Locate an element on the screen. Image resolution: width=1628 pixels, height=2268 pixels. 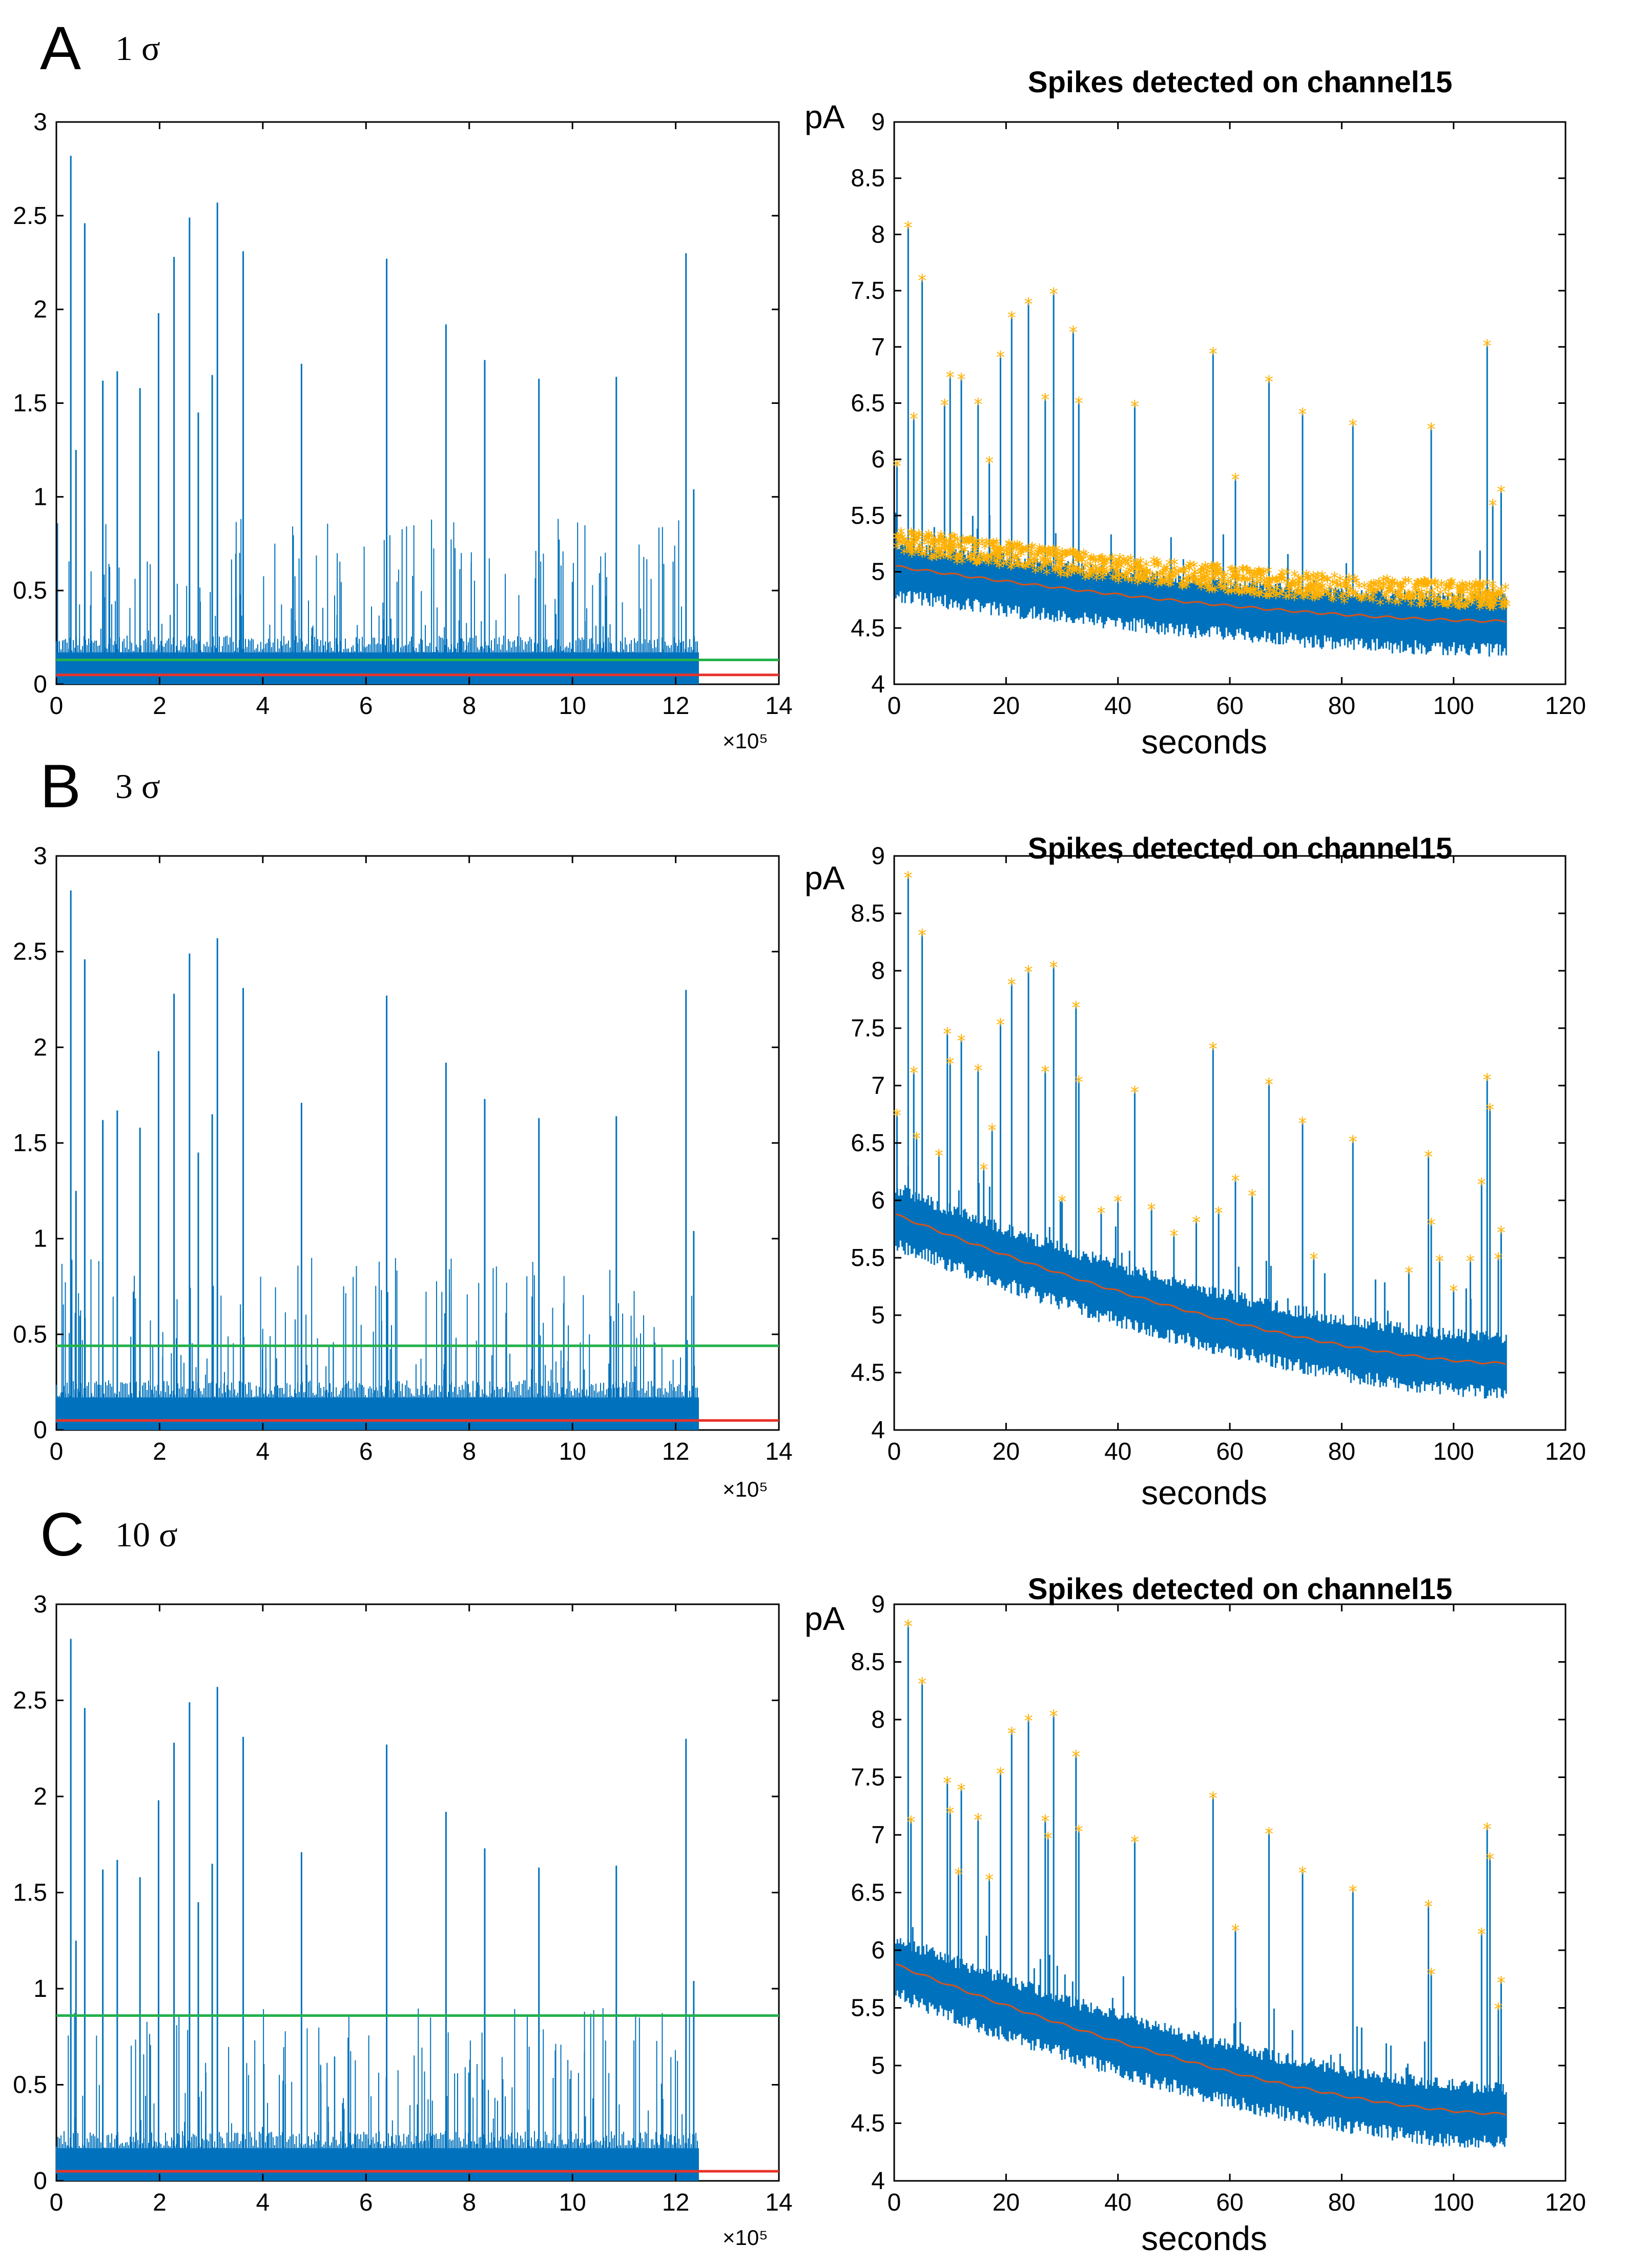
y-tick-label: 5 is located at coordinates (878, 2066).